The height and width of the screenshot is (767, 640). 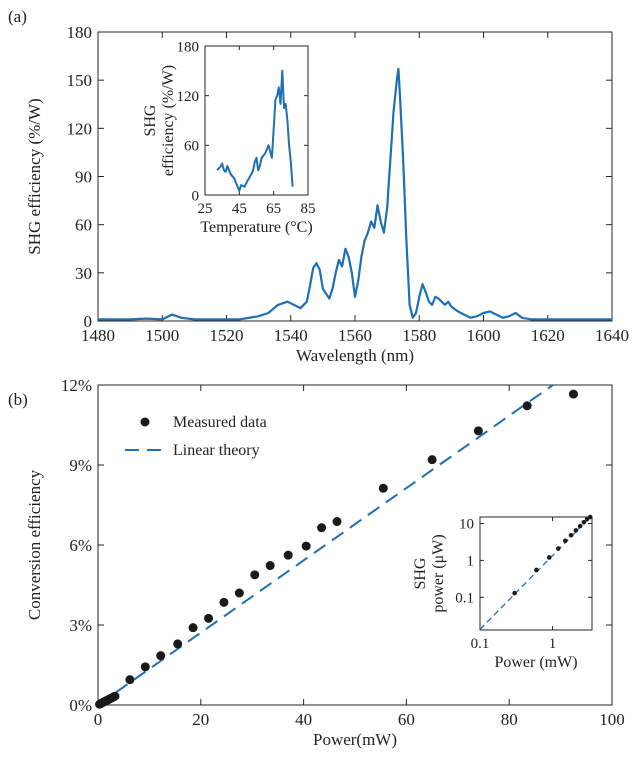 I want to click on x-tick-label: 1640, so click(x=612, y=335).